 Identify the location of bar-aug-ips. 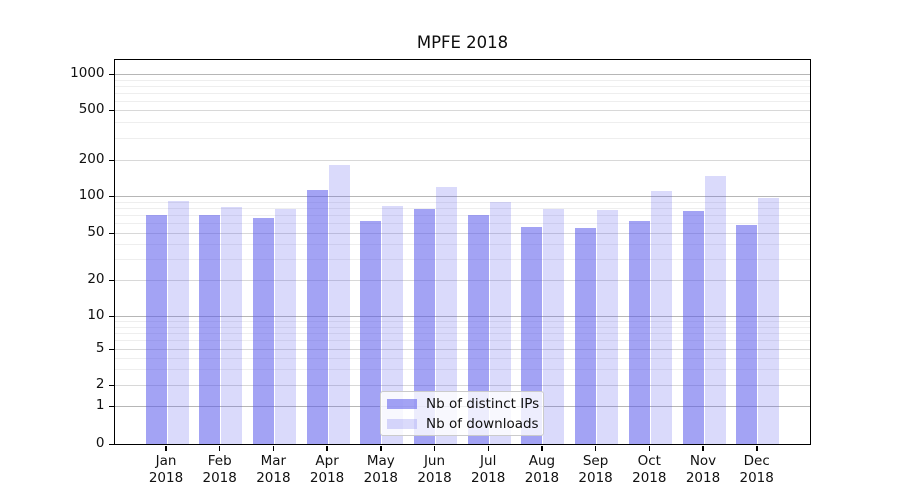
(532, 335).